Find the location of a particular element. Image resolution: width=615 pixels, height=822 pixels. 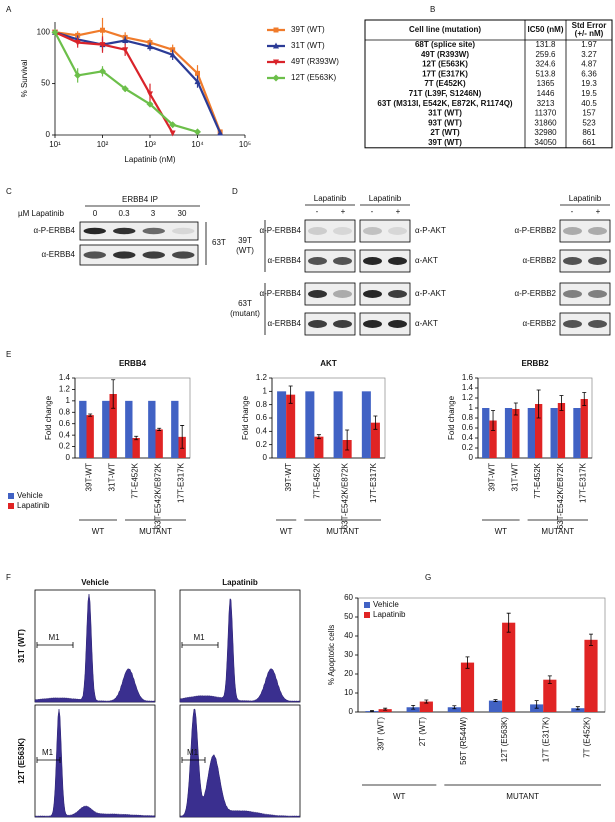

table-header: (+/- nM) is located at coordinates (589, 33).